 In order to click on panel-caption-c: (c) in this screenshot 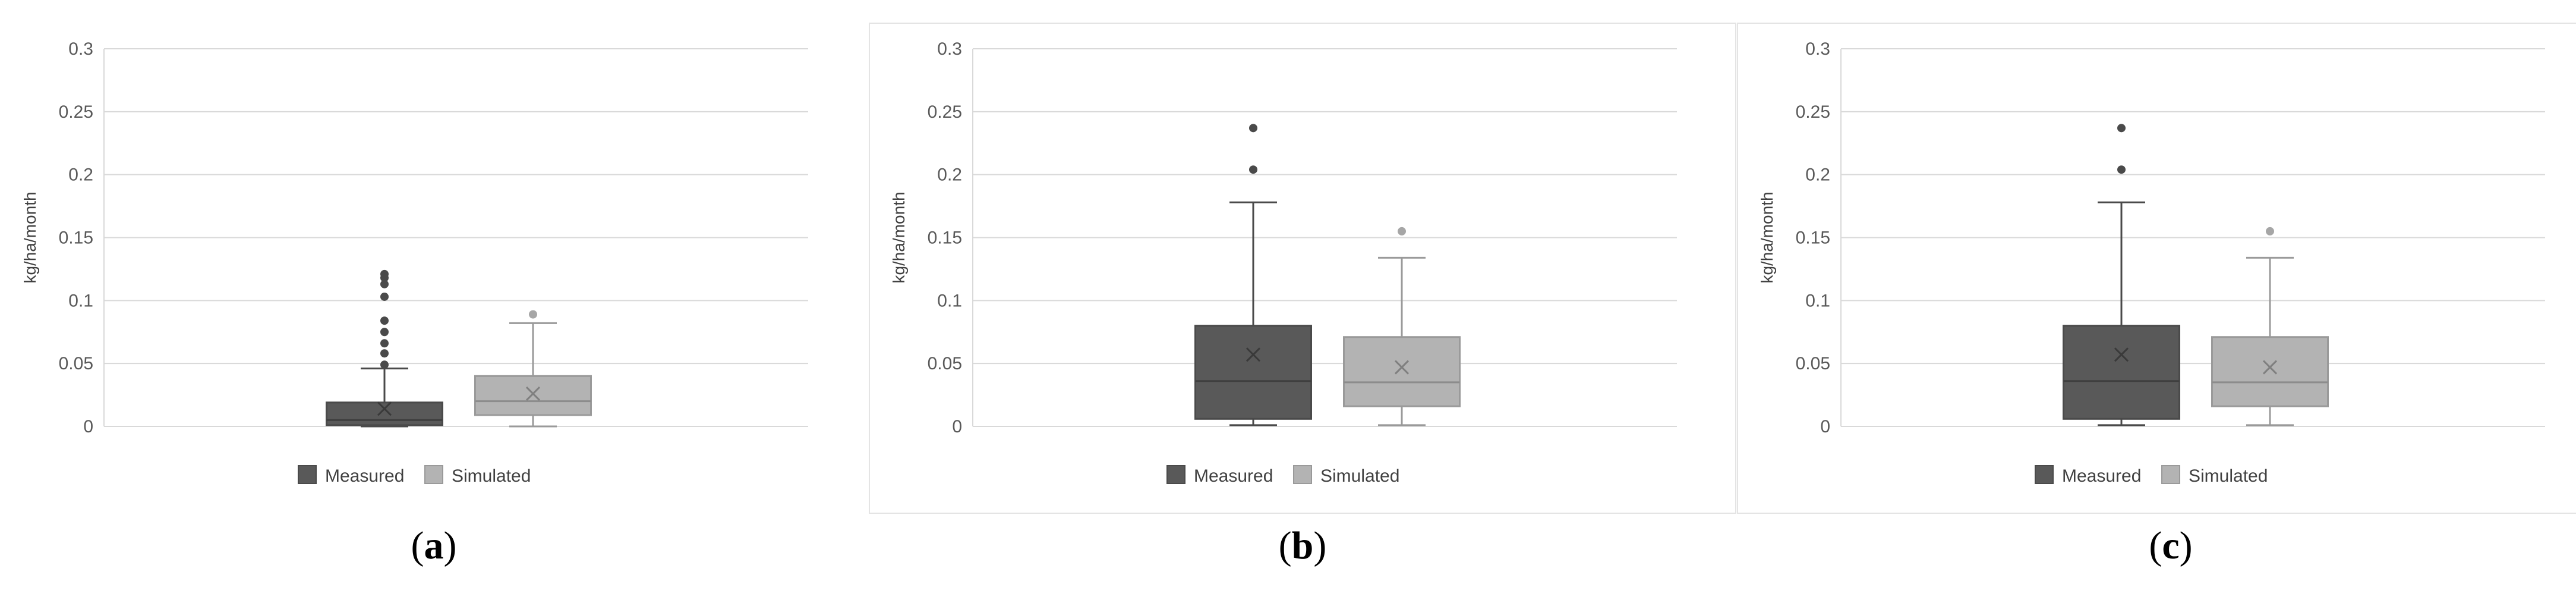, I will do `click(2171, 546)`.